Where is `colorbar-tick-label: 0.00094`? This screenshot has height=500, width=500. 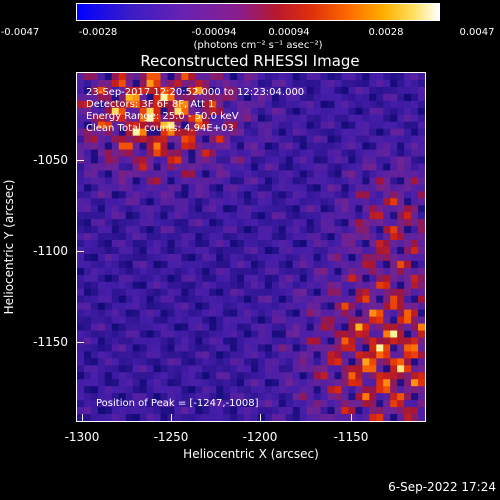 colorbar-tick-label: 0.00094 is located at coordinates (289, 32).